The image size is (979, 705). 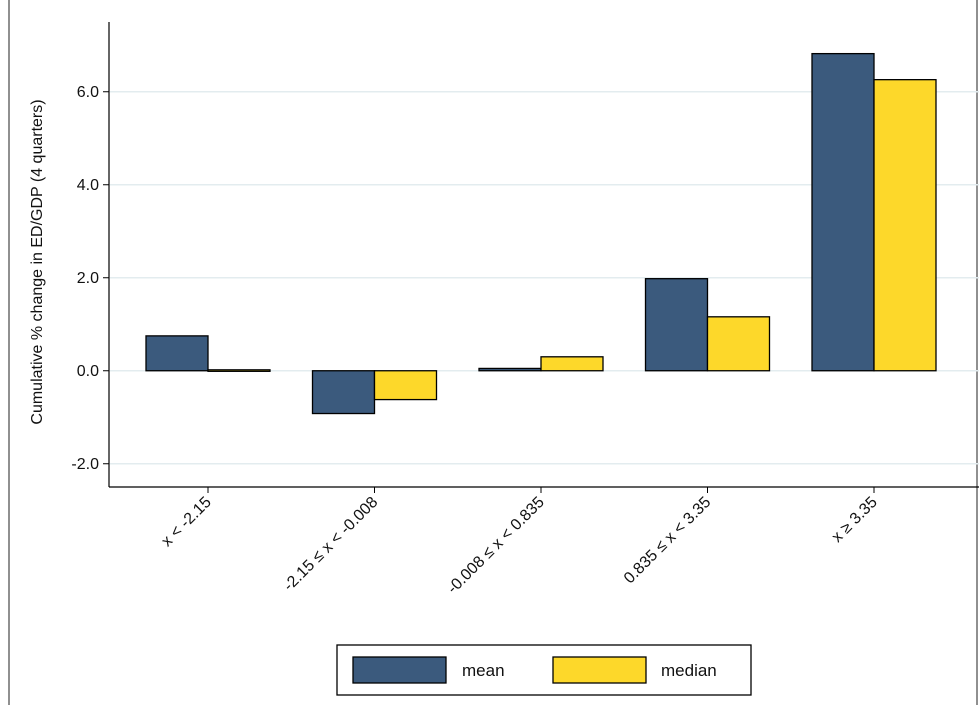 I want to click on x-tick-label: 0.835 ≤ x < 3.35, so click(x=667, y=540).